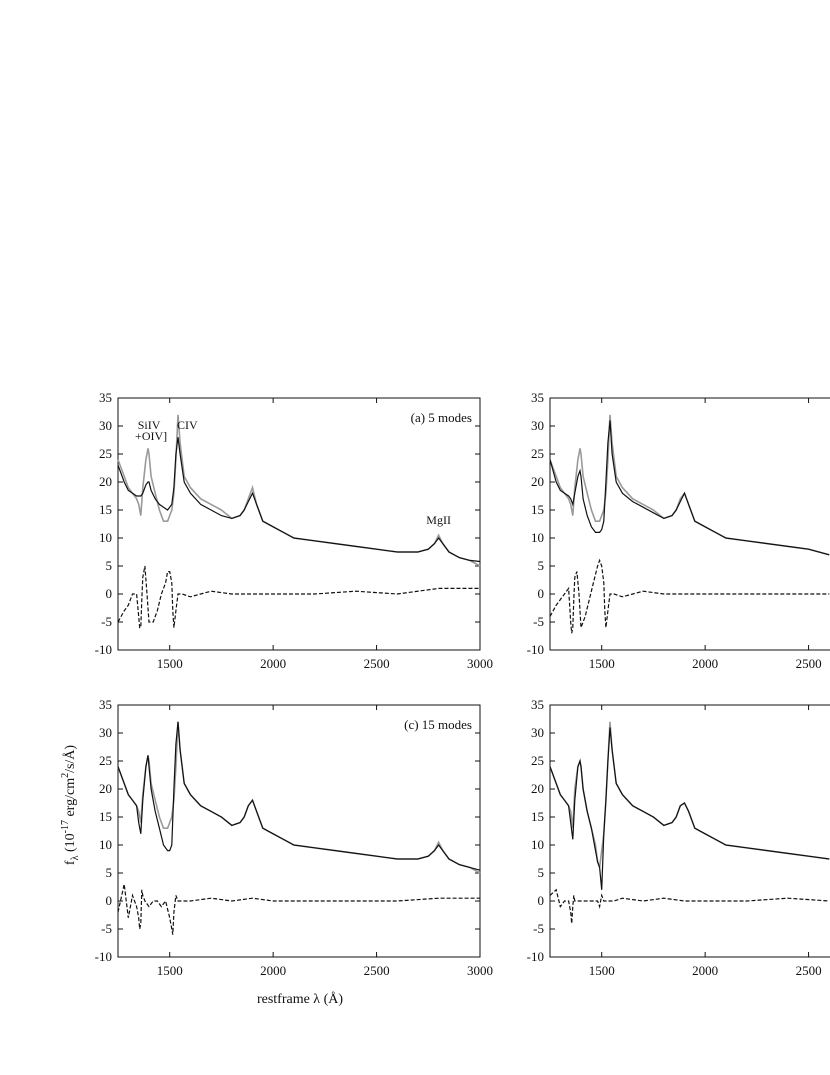 Image resolution: width=830 pixels, height=1075 pixels. I want to click on panel-b-ytick-label: 30, so click(537, 425).